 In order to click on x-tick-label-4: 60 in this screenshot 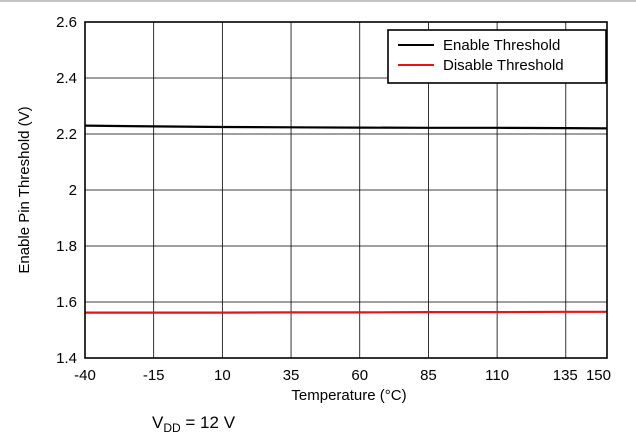, I will do `click(359, 375)`.